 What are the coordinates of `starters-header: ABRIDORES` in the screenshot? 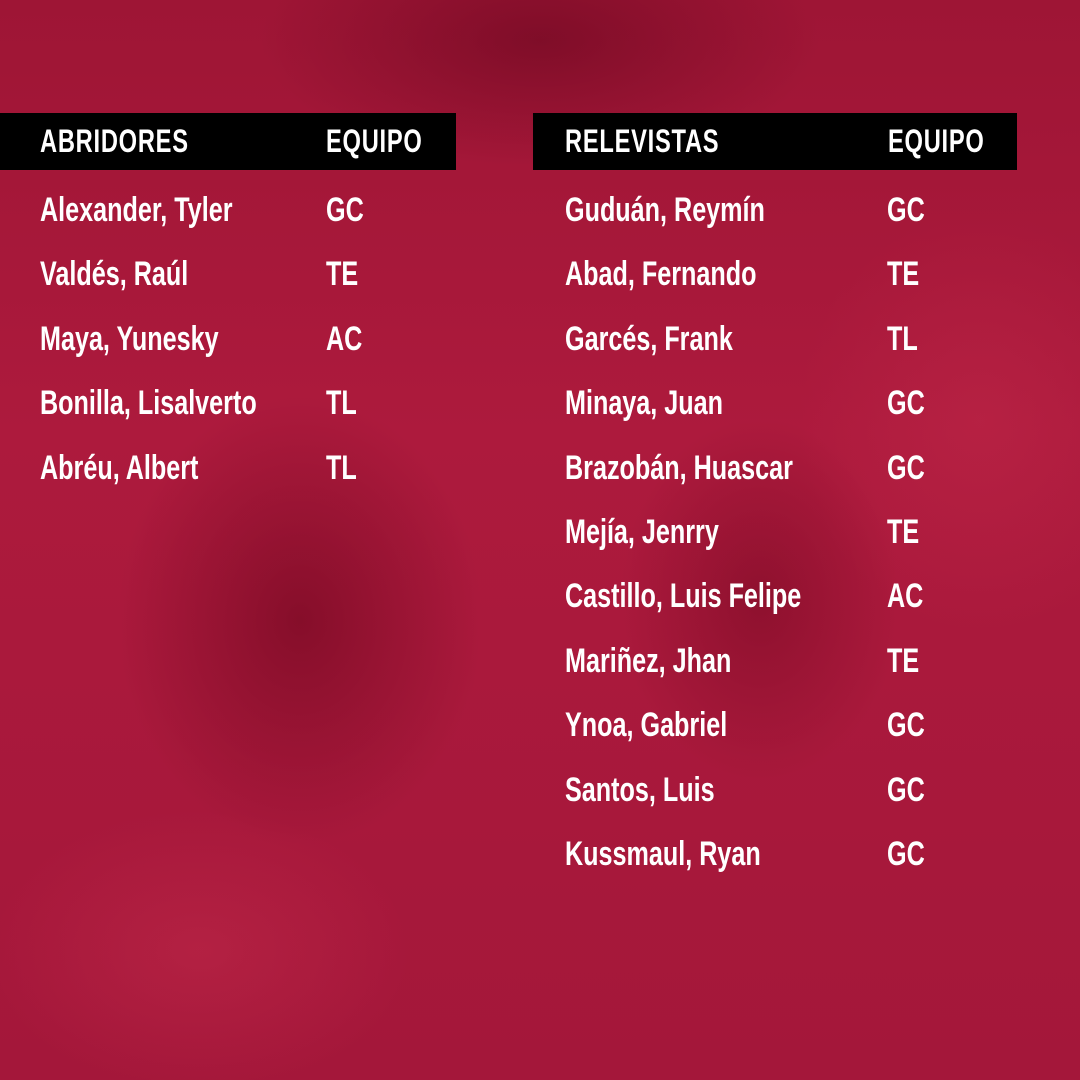 It's located at (114, 141).